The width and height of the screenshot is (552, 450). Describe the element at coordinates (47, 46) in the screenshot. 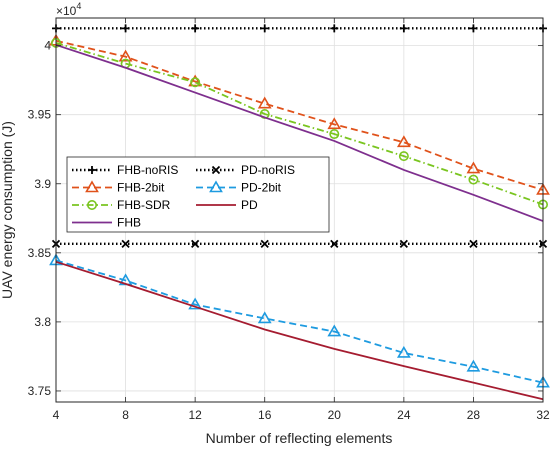

I see `y-tick-label: 4` at that location.